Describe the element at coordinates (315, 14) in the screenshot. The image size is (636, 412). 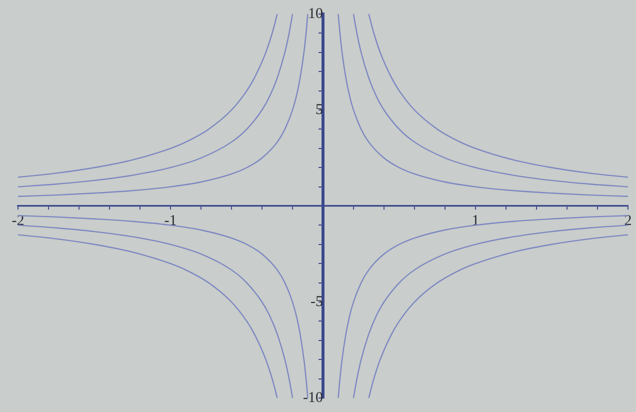
I see `y-tick-label: 10` at that location.